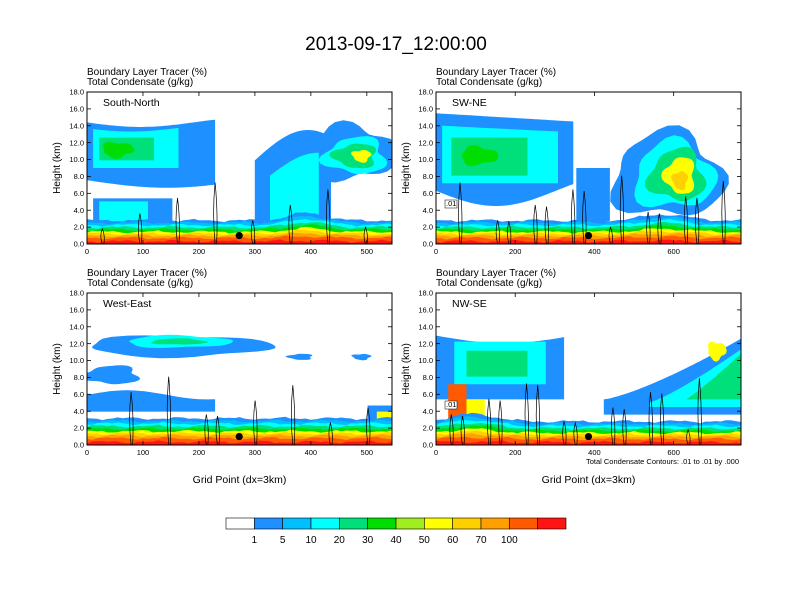  What do you see at coordinates (131, 103) in the screenshot?
I see `panel-name: South-North` at bounding box center [131, 103].